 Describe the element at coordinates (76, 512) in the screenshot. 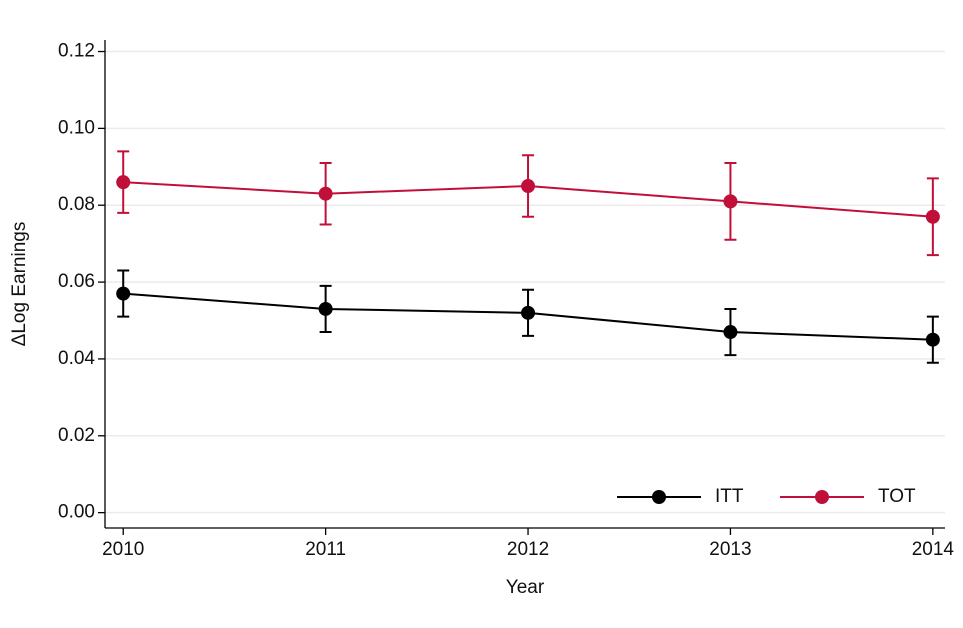

I see `y-tick-label: 0.00` at that location.